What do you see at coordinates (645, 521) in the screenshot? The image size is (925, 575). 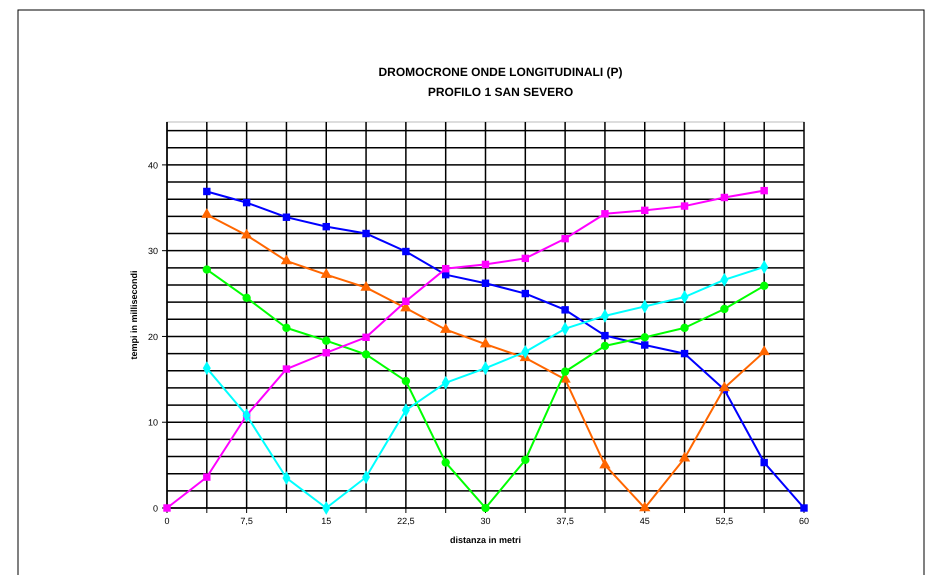 I see `x-tick-label: 45` at bounding box center [645, 521].